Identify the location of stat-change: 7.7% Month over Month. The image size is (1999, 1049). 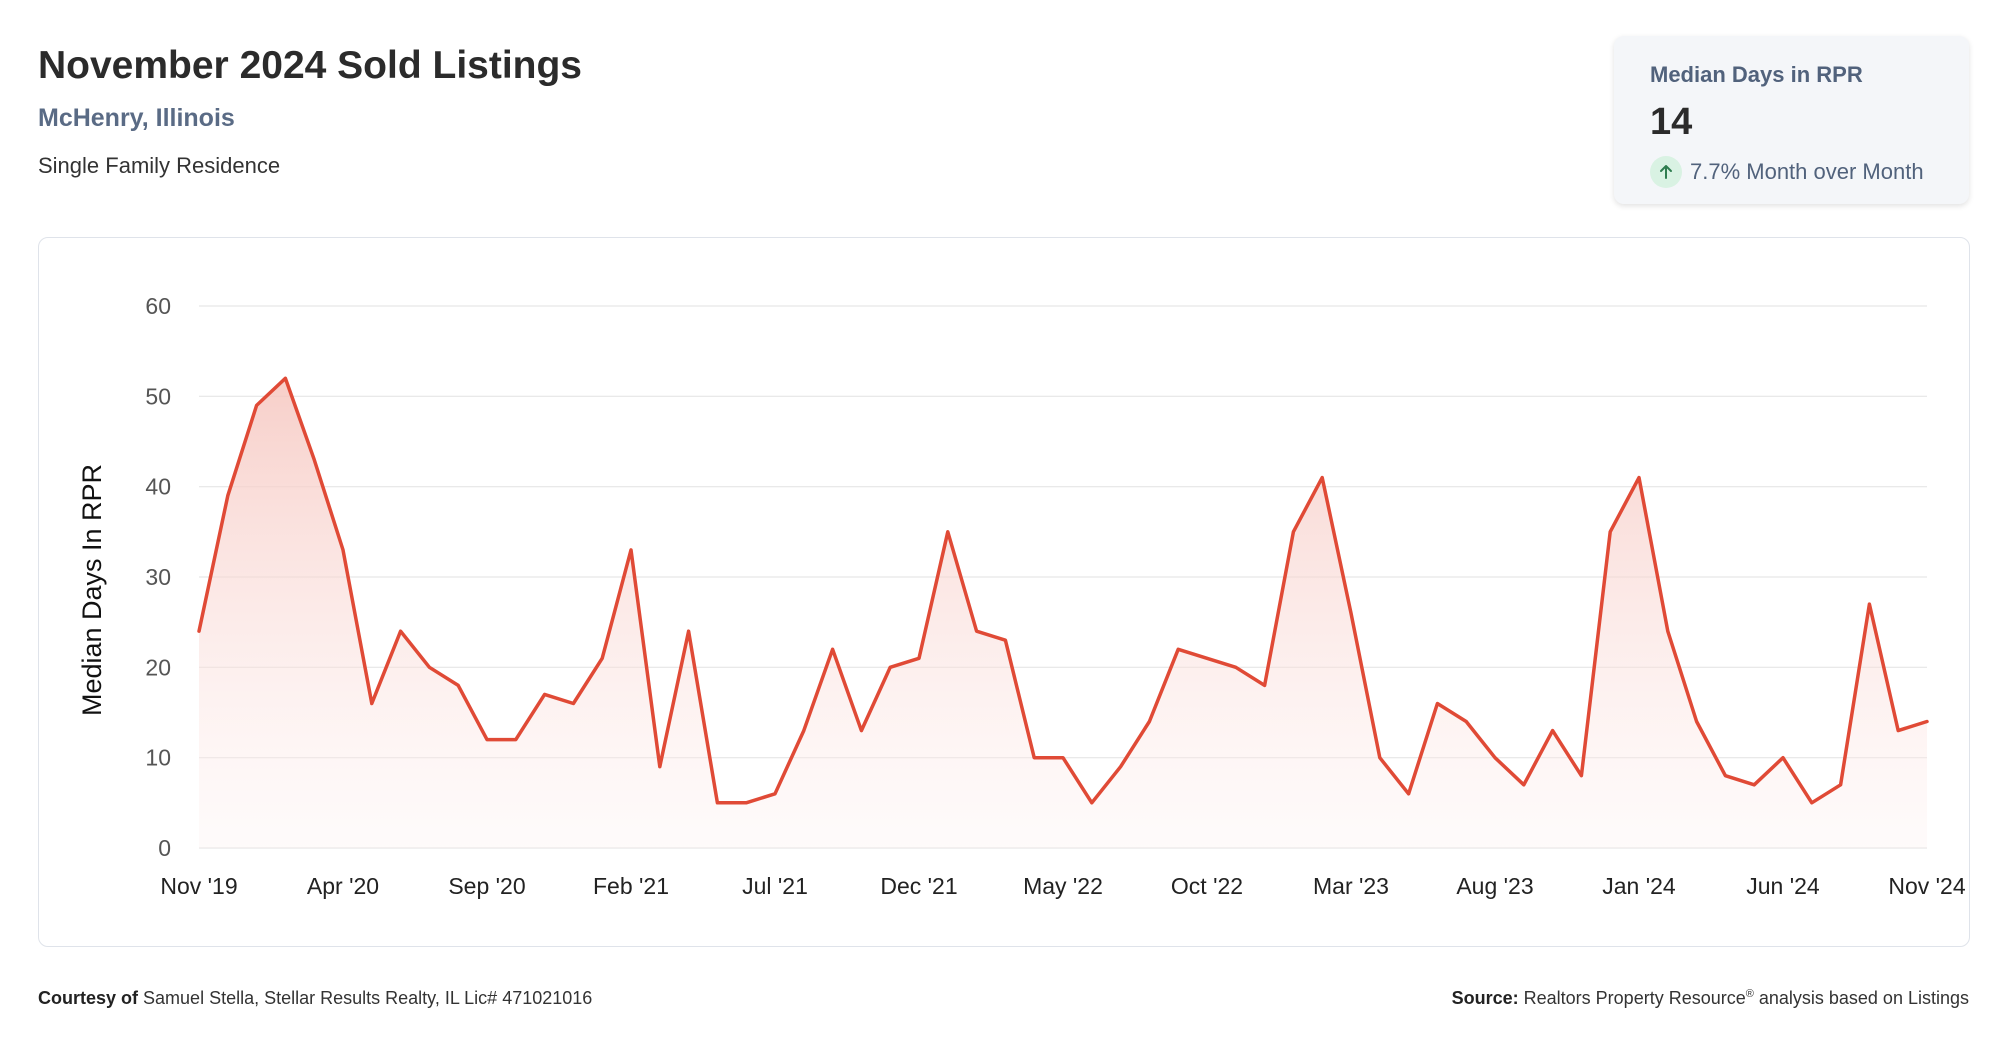
(1787, 172).